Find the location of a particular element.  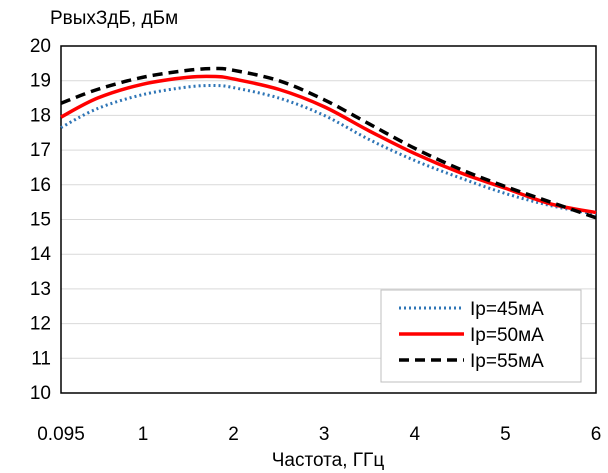

x-tick-labels: 0.095 1 2 3 4 5 6 is located at coordinates (319, 434).